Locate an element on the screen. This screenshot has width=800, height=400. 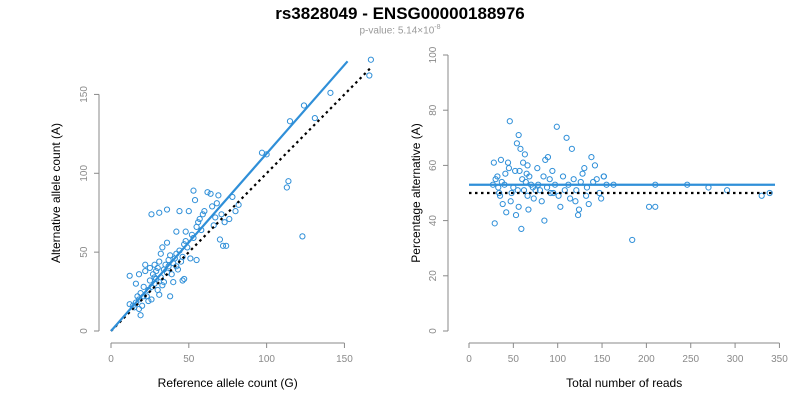
y-tick-label: 150 is located at coordinates (84, 94).